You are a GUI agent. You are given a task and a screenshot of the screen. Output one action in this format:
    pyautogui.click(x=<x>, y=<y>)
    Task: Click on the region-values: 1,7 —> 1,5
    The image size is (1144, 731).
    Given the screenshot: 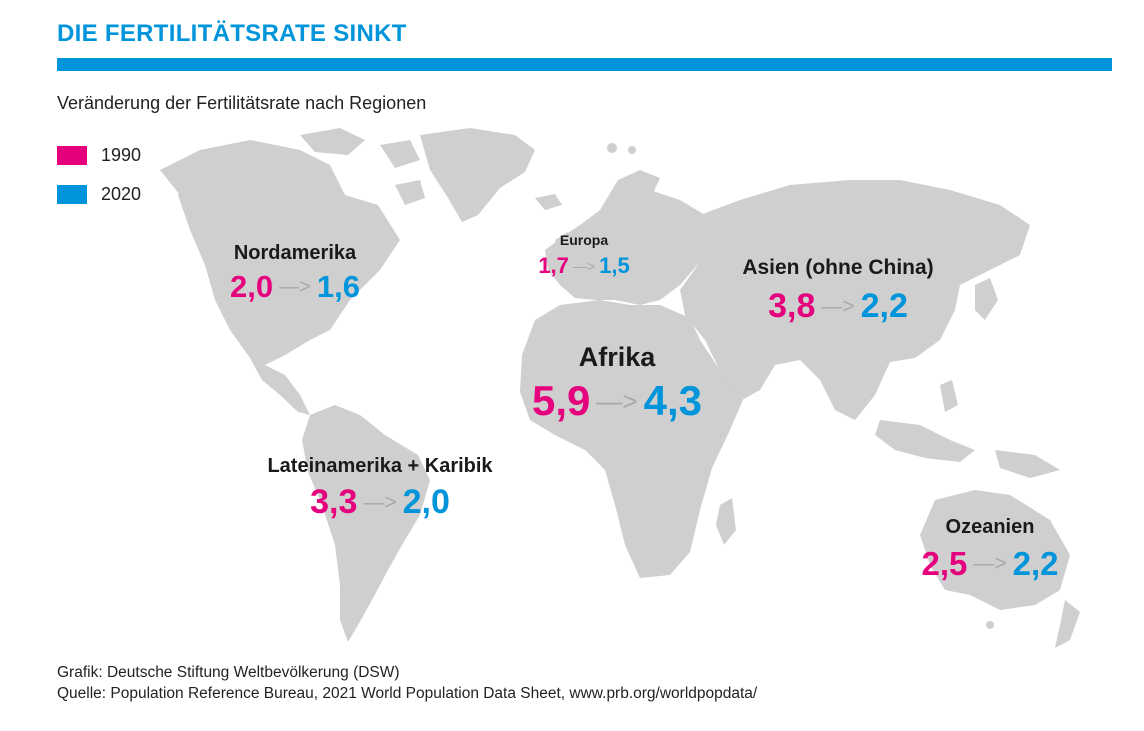 What is the action you would take?
    pyautogui.click(x=583, y=266)
    